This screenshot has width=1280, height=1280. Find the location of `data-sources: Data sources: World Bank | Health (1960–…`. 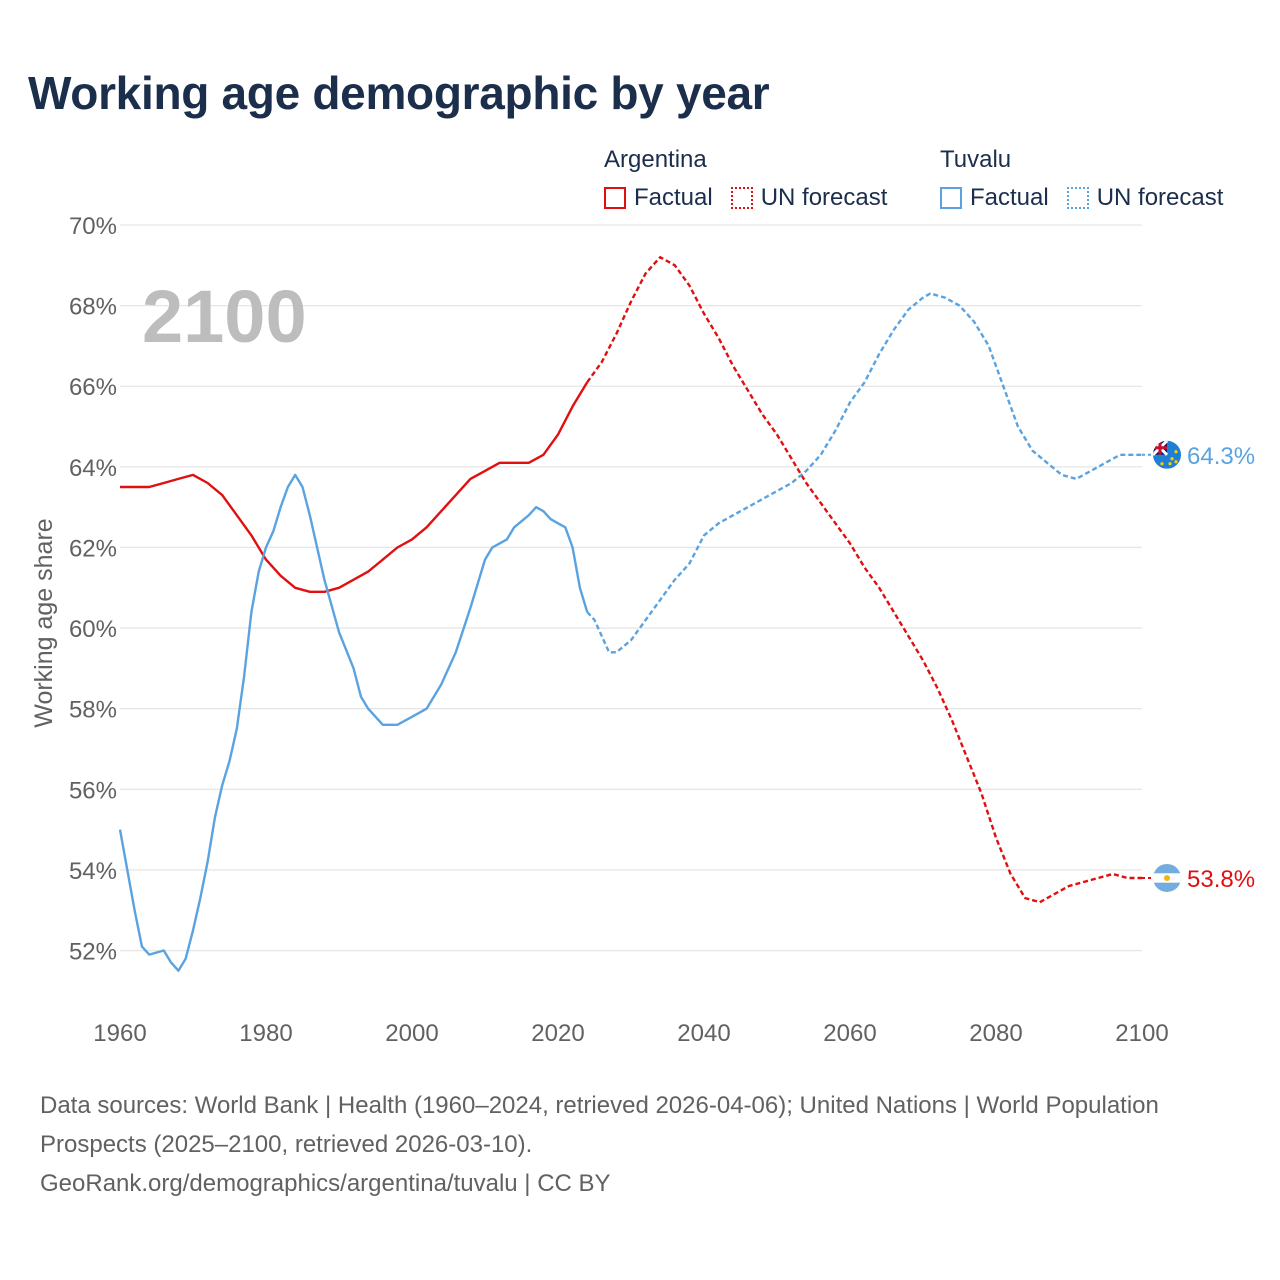

data-sources: Data sources: World Bank | Health (1960–… is located at coordinates (599, 1125).